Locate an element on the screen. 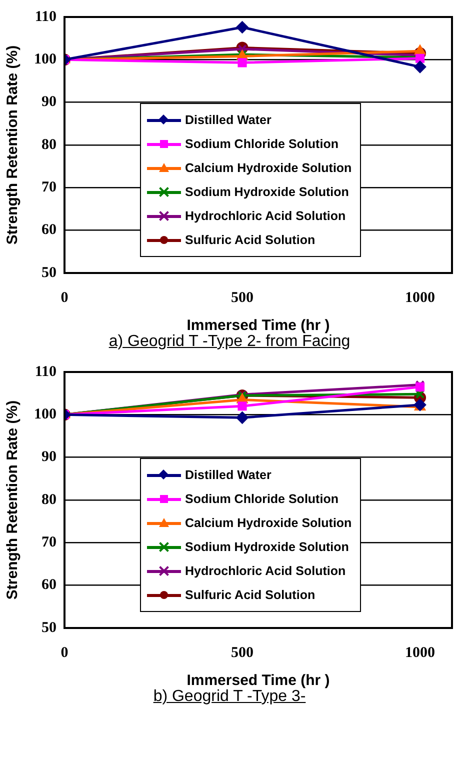  text: a) Geogrid T -Type 2- from Facing is located at coordinates (230, 342).